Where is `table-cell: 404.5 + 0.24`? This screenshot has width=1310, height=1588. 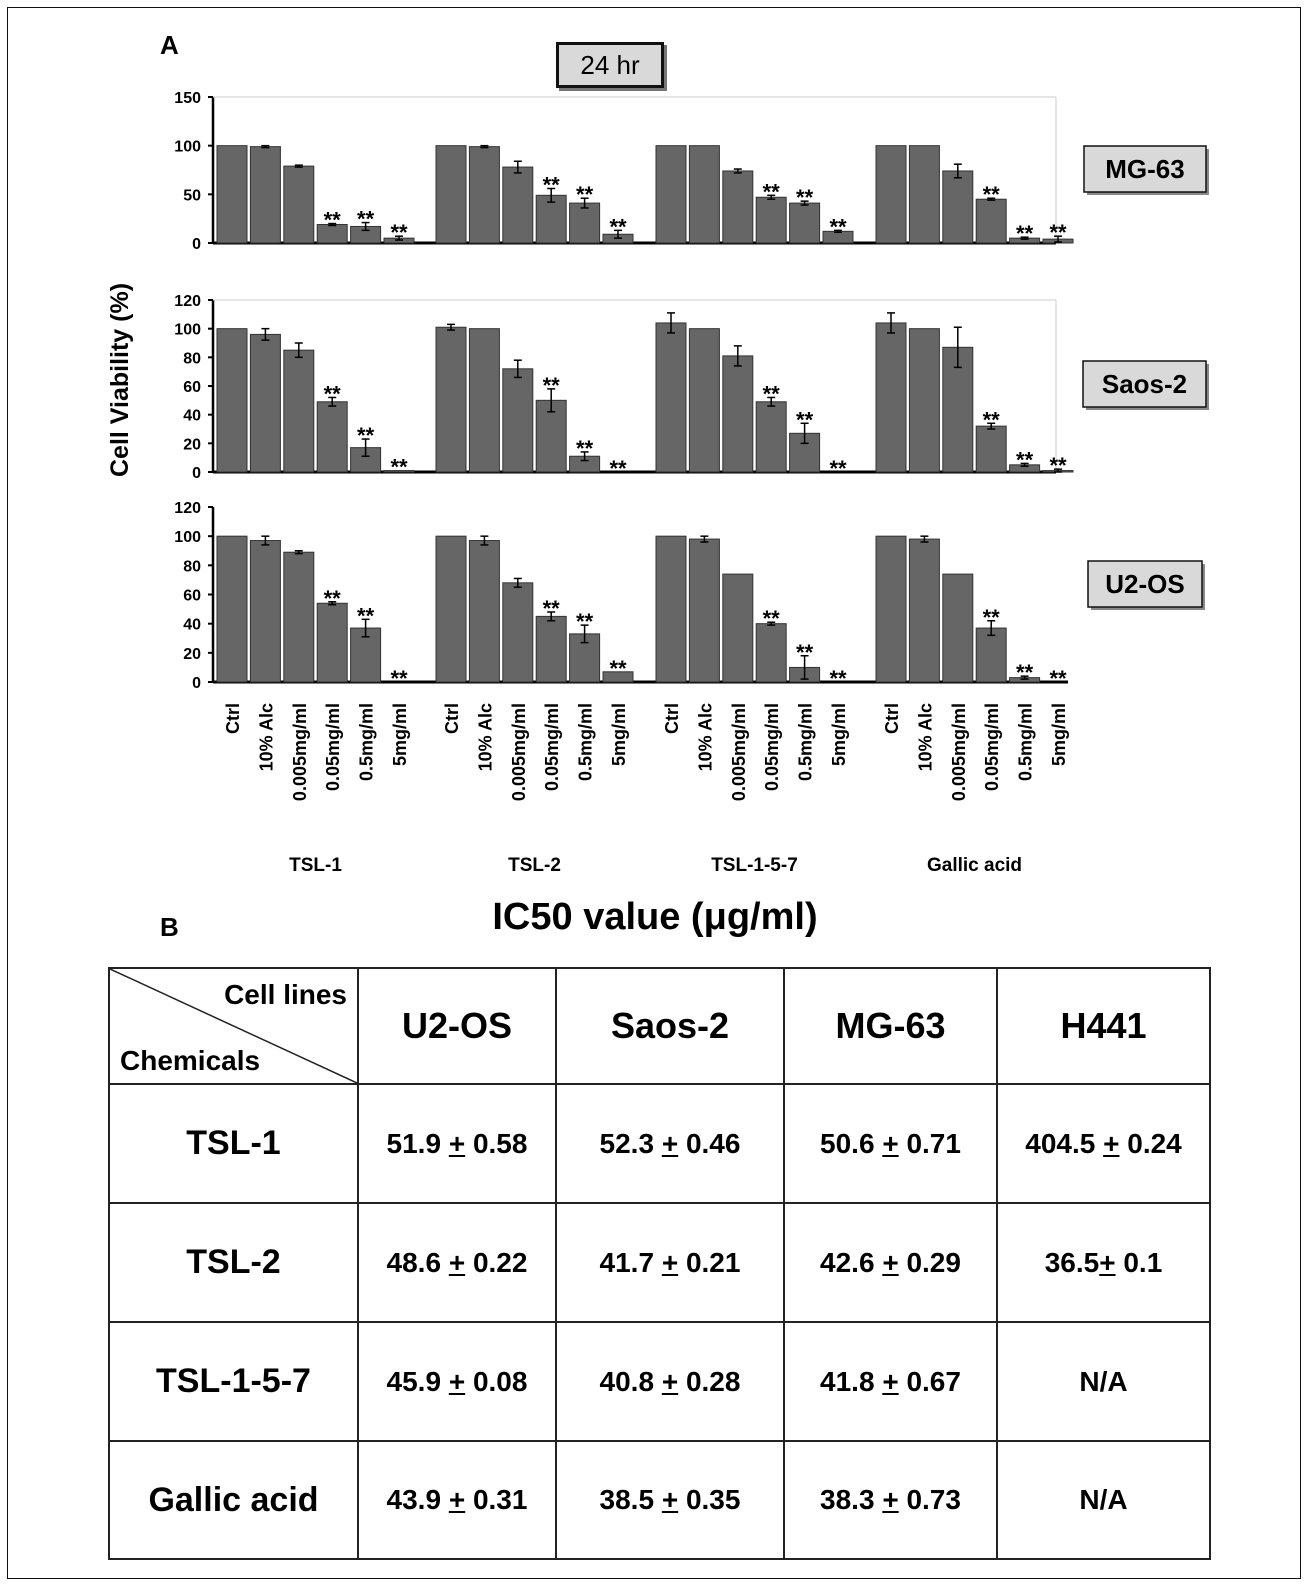 table-cell: 404.5 + 0.24 is located at coordinates (1103, 1143).